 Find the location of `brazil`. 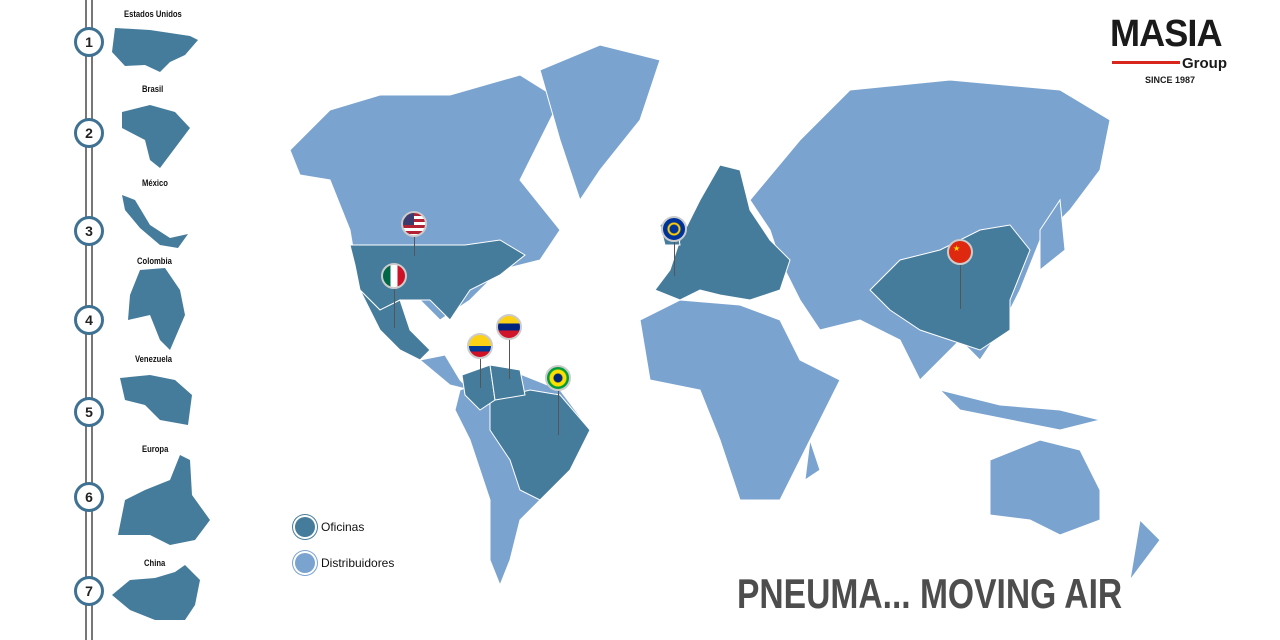

brazil is located at coordinates (540, 445).